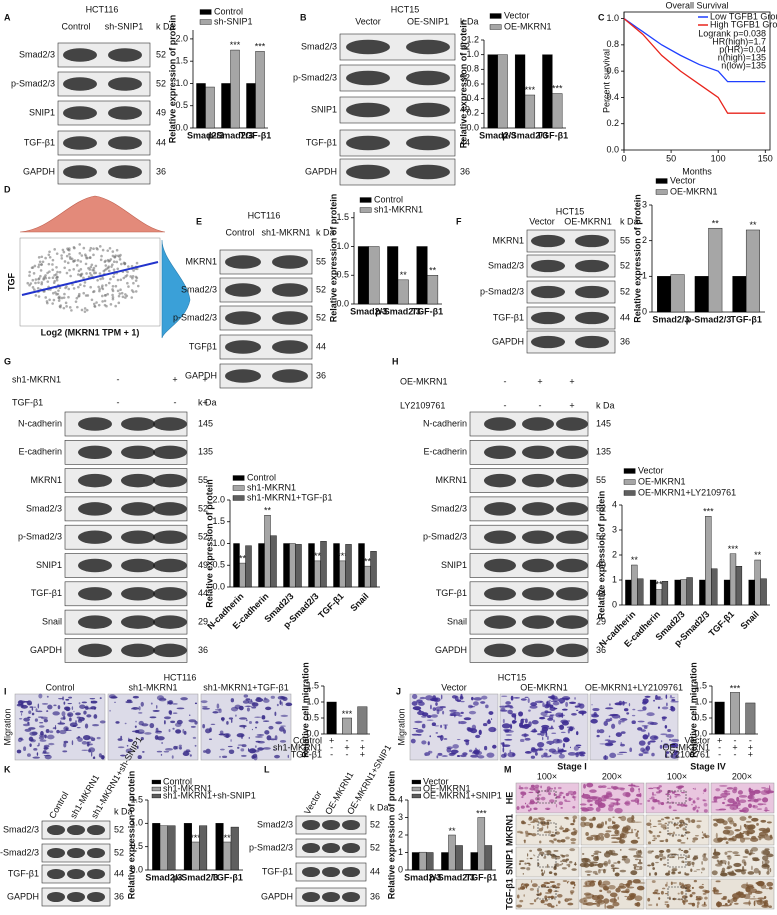 The height and width of the screenshot is (915, 777). What do you see at coordinates (368, 21) in the screenshot?
I see `lane-label: Vector` at bounding box center [368, 21].